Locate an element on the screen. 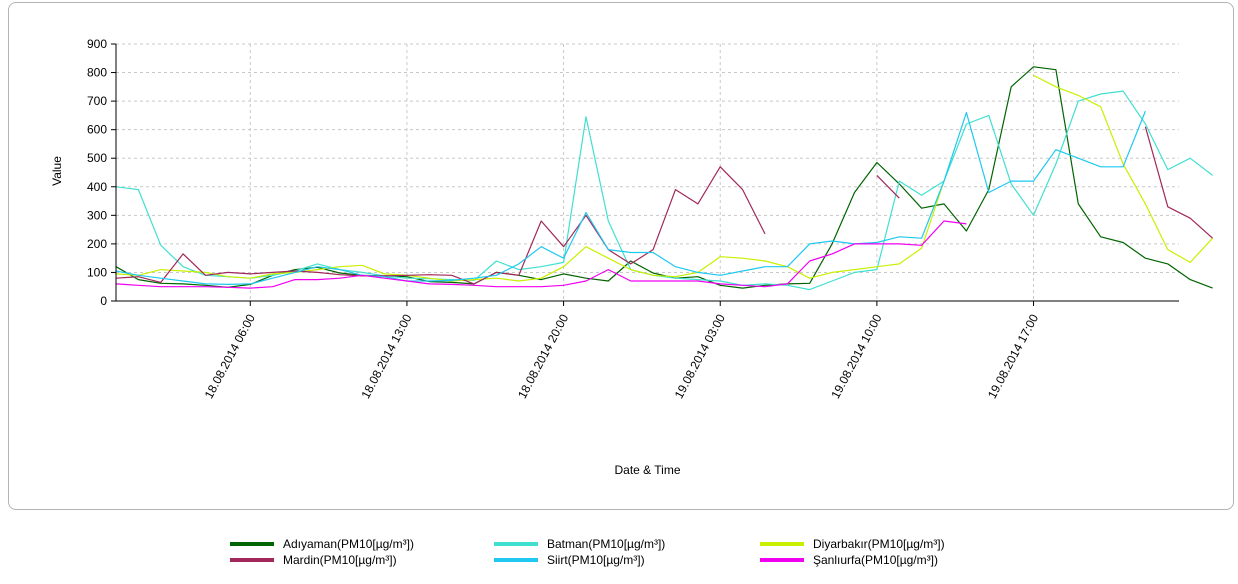 Image resolution: width=1238 pixels, height=584 pixels. y-axis-title: Value is located at coordinates (57, 171).